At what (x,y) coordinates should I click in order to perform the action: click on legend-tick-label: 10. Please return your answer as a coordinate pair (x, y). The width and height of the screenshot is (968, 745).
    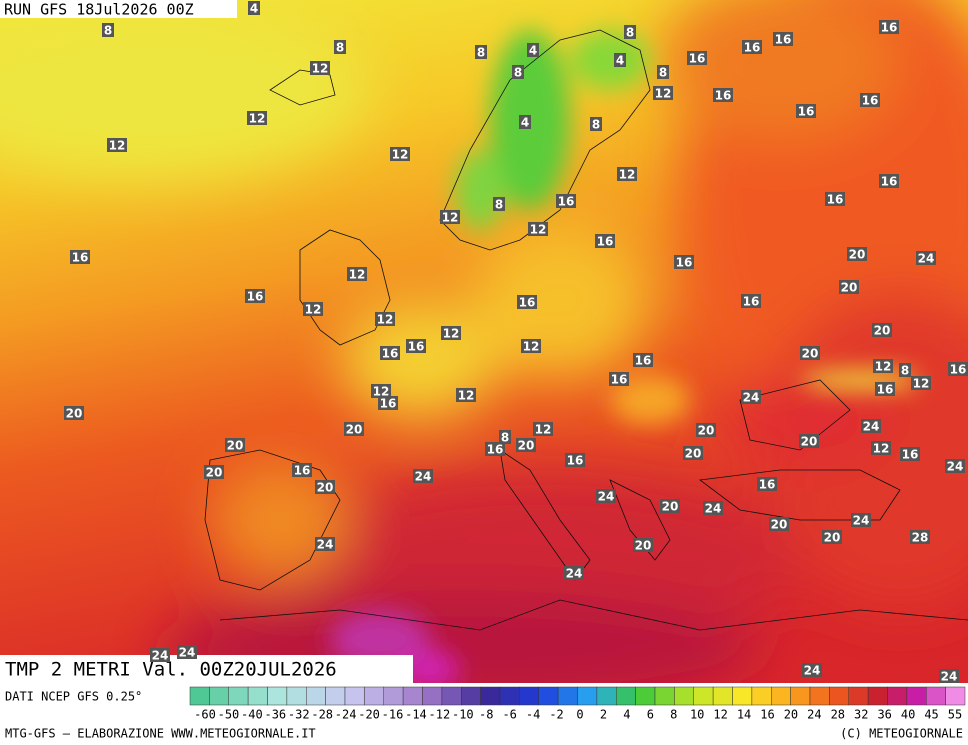
    Looking at the image, I should click on (697, 715).